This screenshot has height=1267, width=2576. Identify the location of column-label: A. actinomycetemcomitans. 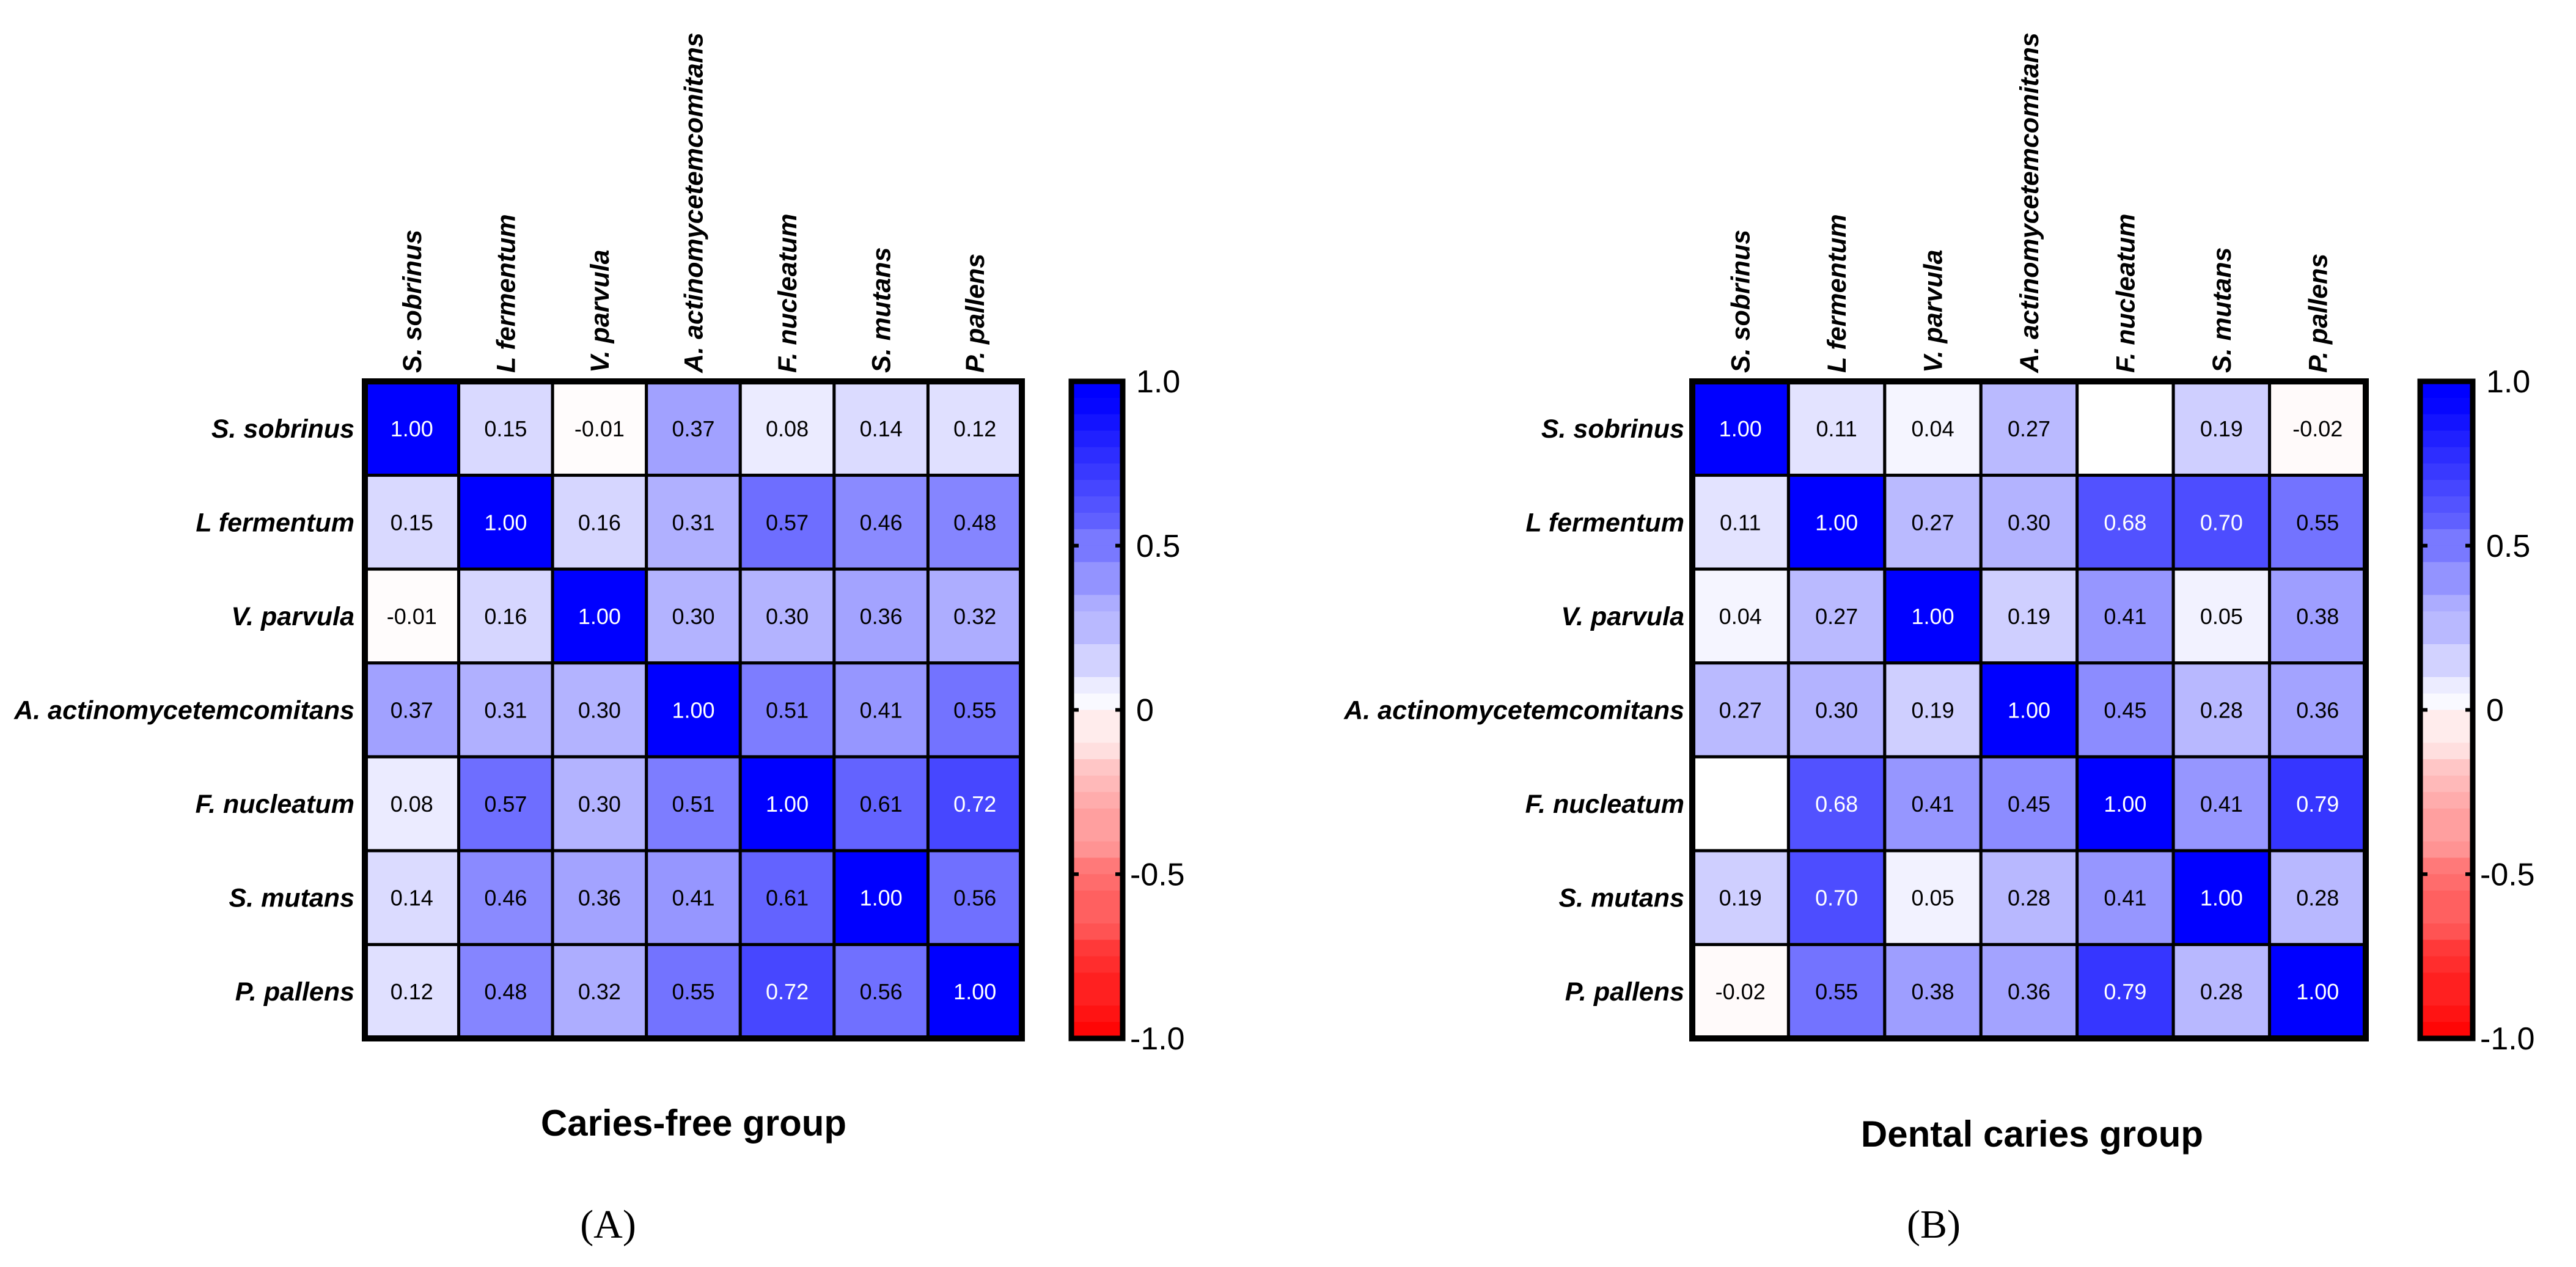
(694, 202).